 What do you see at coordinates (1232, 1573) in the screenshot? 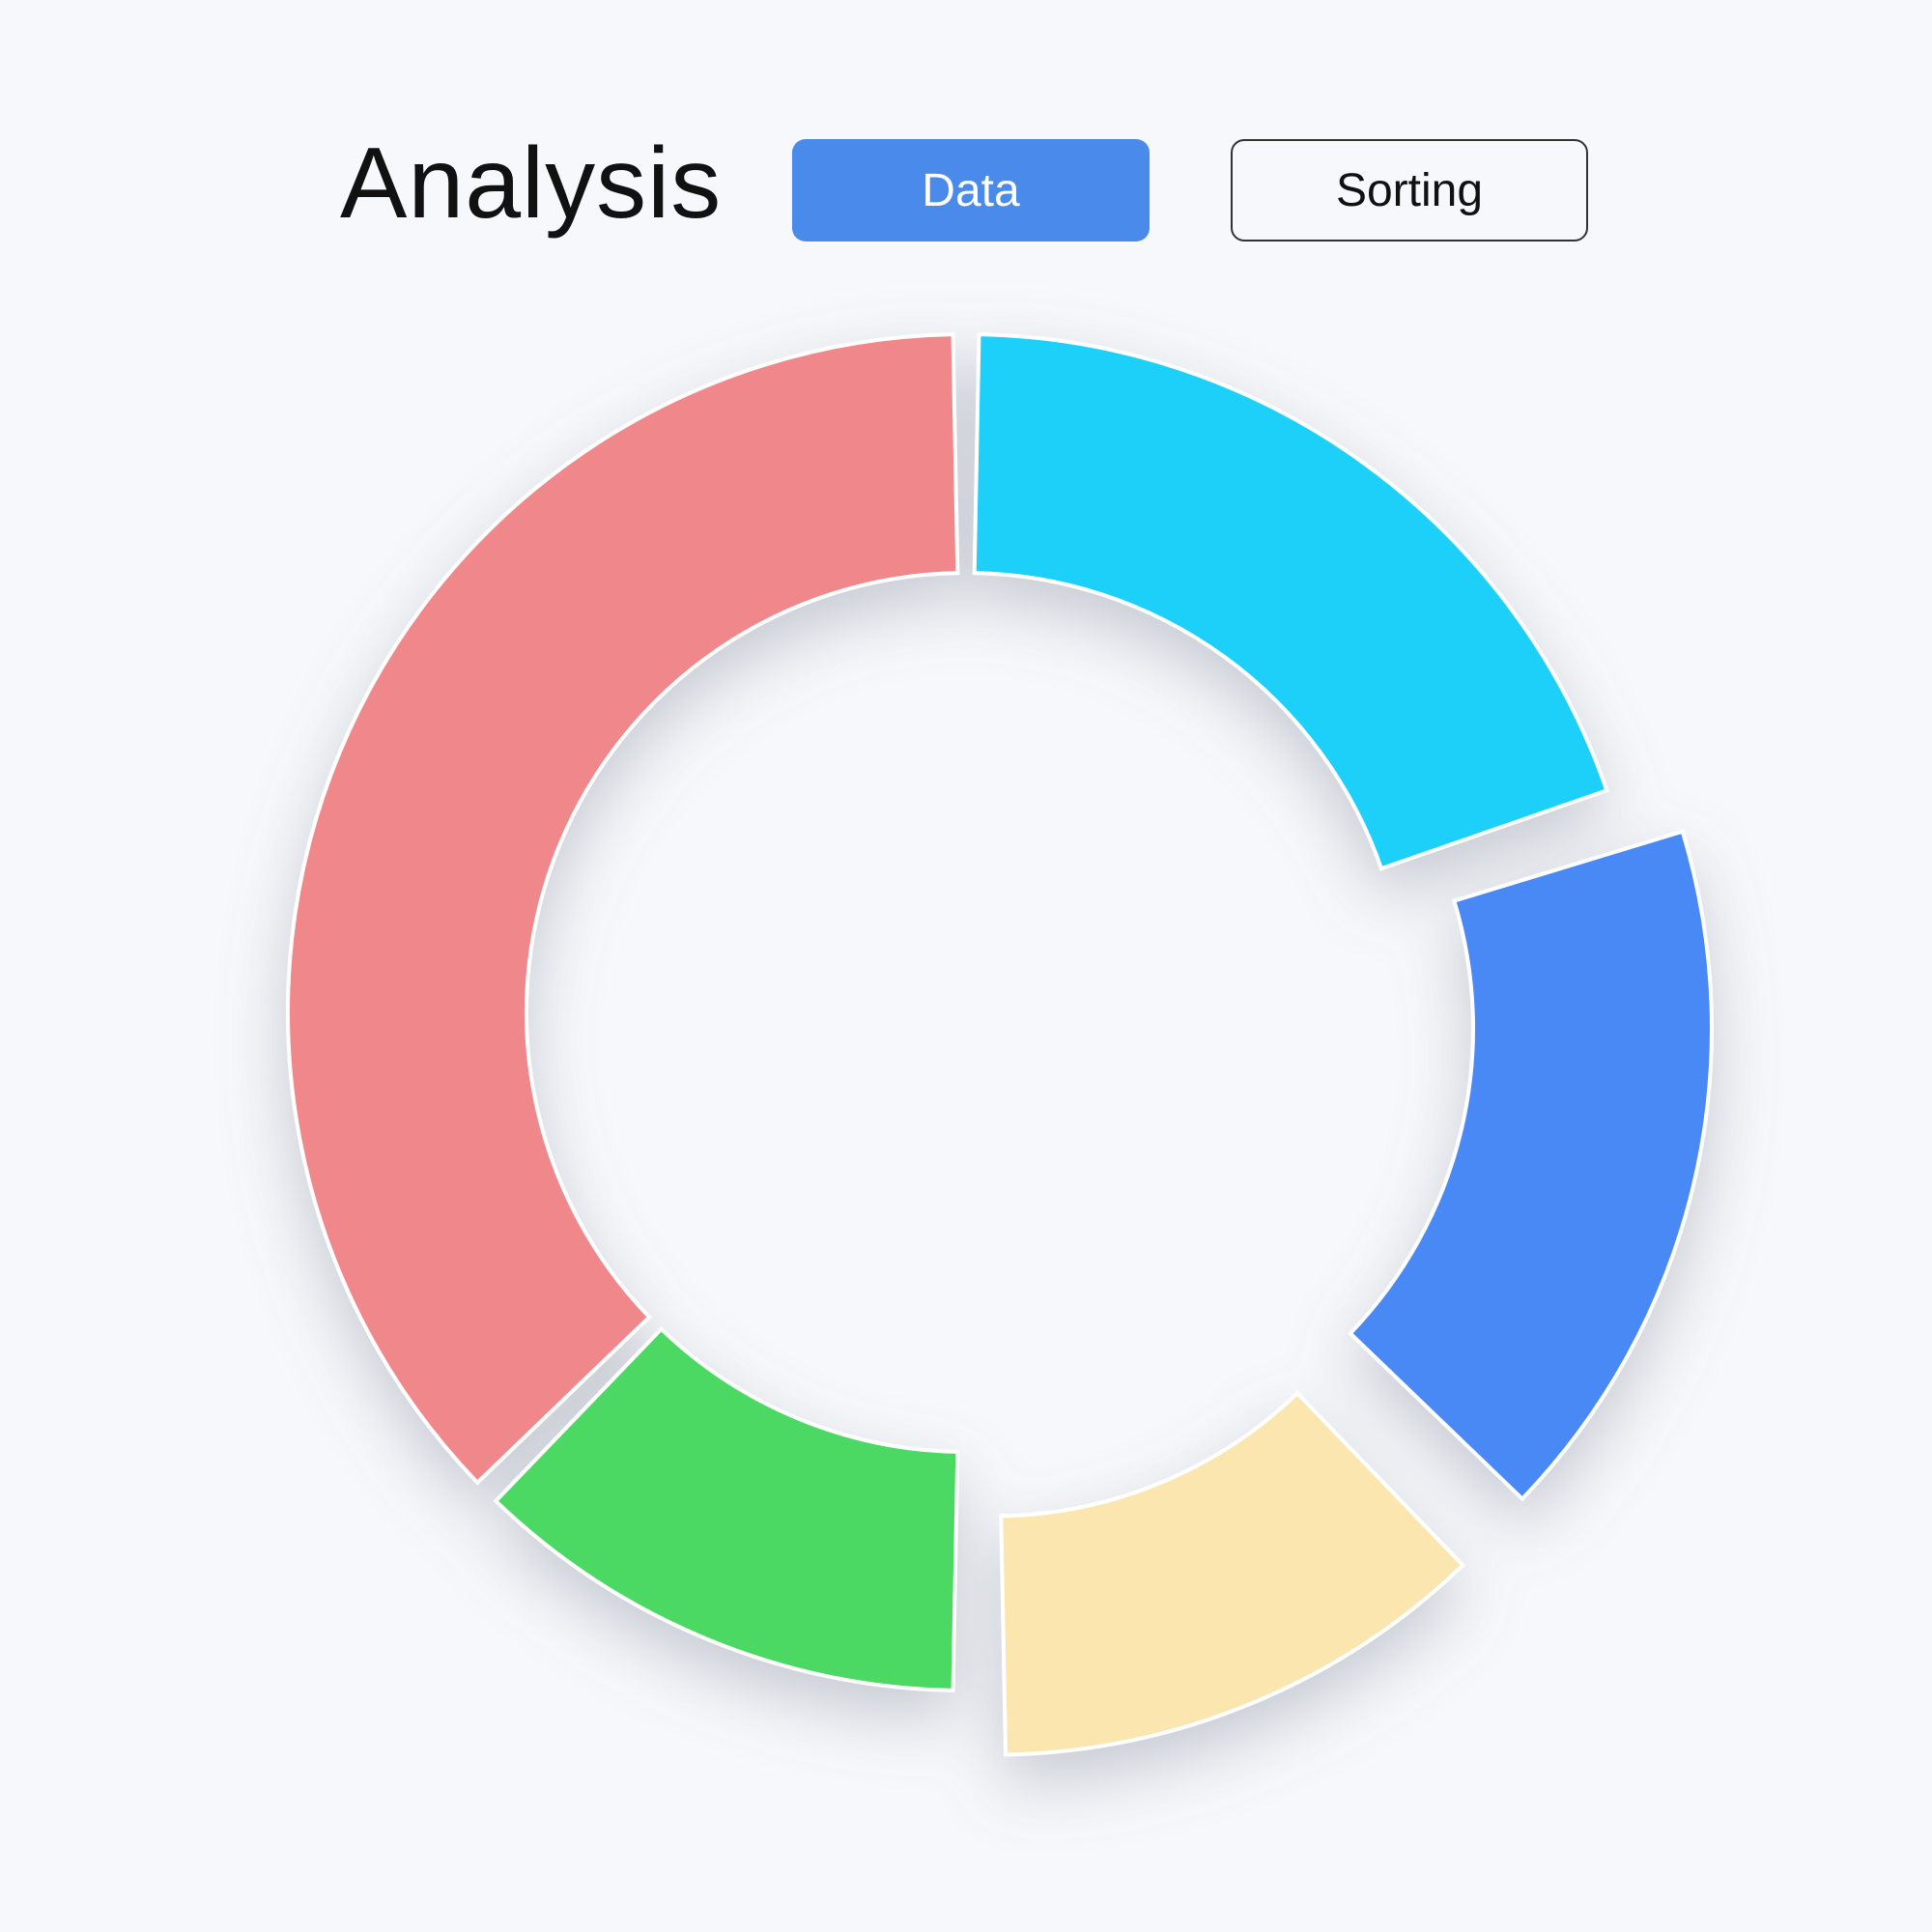
I see `donut-slice-yellow` at bounding box center [1232, 1573].